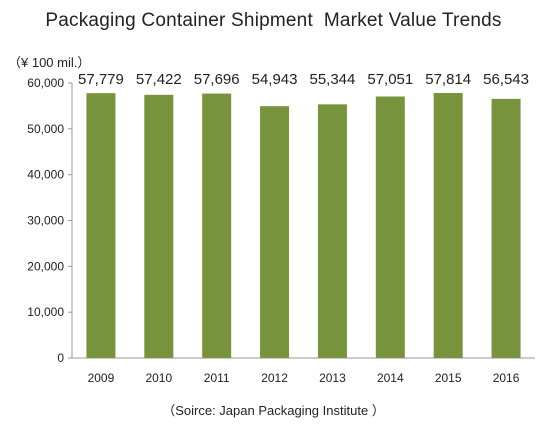  Describe the element at coordinates (45, 266) in the screenshot. I see `y-tick-label: 20,000` at that location.